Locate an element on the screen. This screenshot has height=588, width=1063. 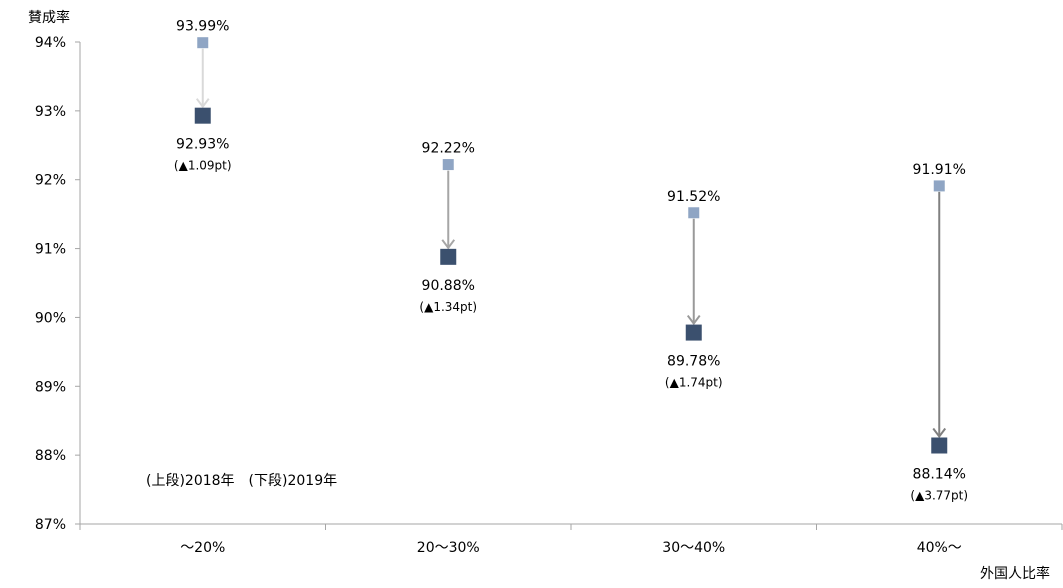
y-tick-label: 94% is located at coordinates (50, 43).